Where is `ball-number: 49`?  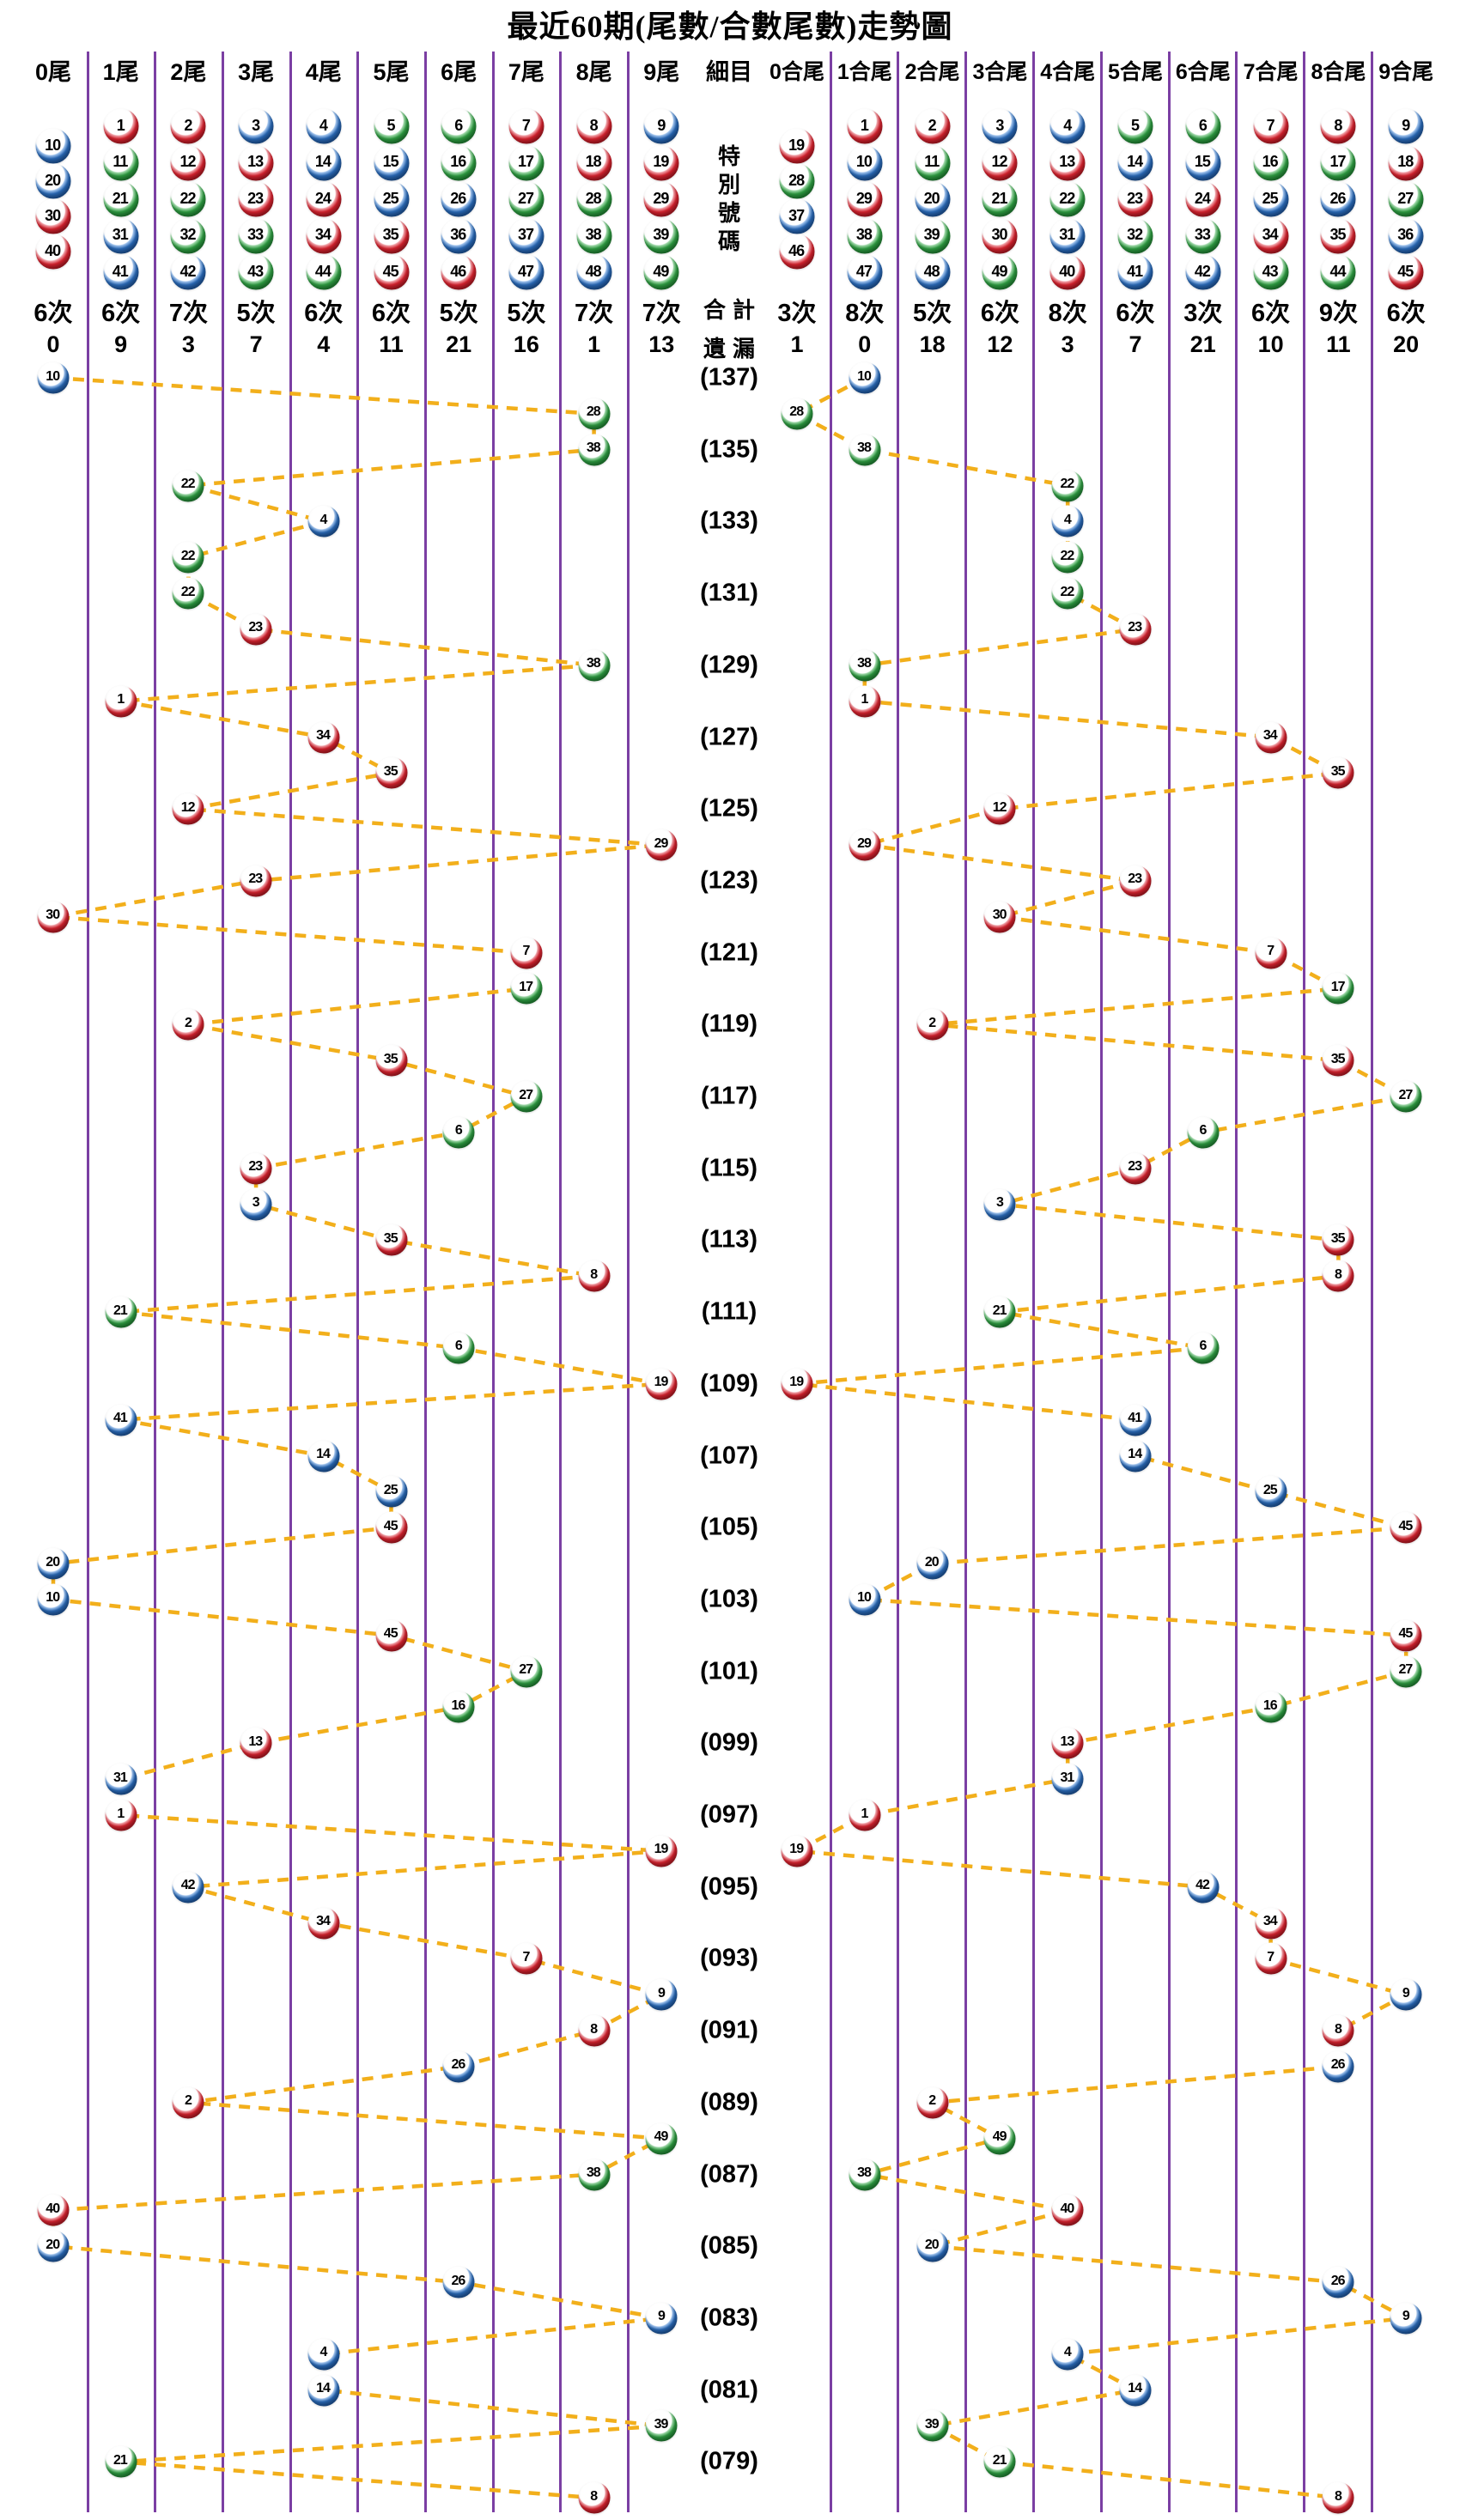 ball-number: 49 is located at coordinates (661, 271).